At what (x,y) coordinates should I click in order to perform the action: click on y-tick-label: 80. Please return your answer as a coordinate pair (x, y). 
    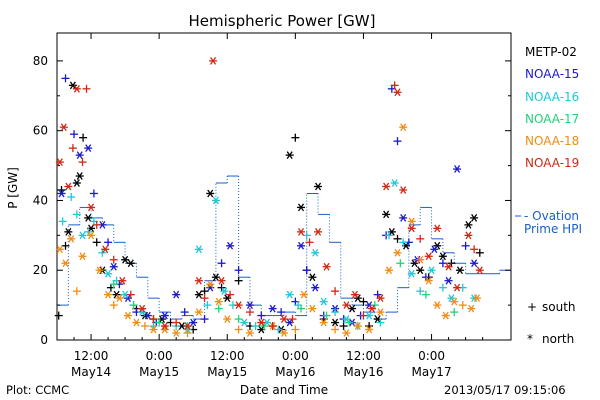
    Looking at the image, I should click on (40, 61).